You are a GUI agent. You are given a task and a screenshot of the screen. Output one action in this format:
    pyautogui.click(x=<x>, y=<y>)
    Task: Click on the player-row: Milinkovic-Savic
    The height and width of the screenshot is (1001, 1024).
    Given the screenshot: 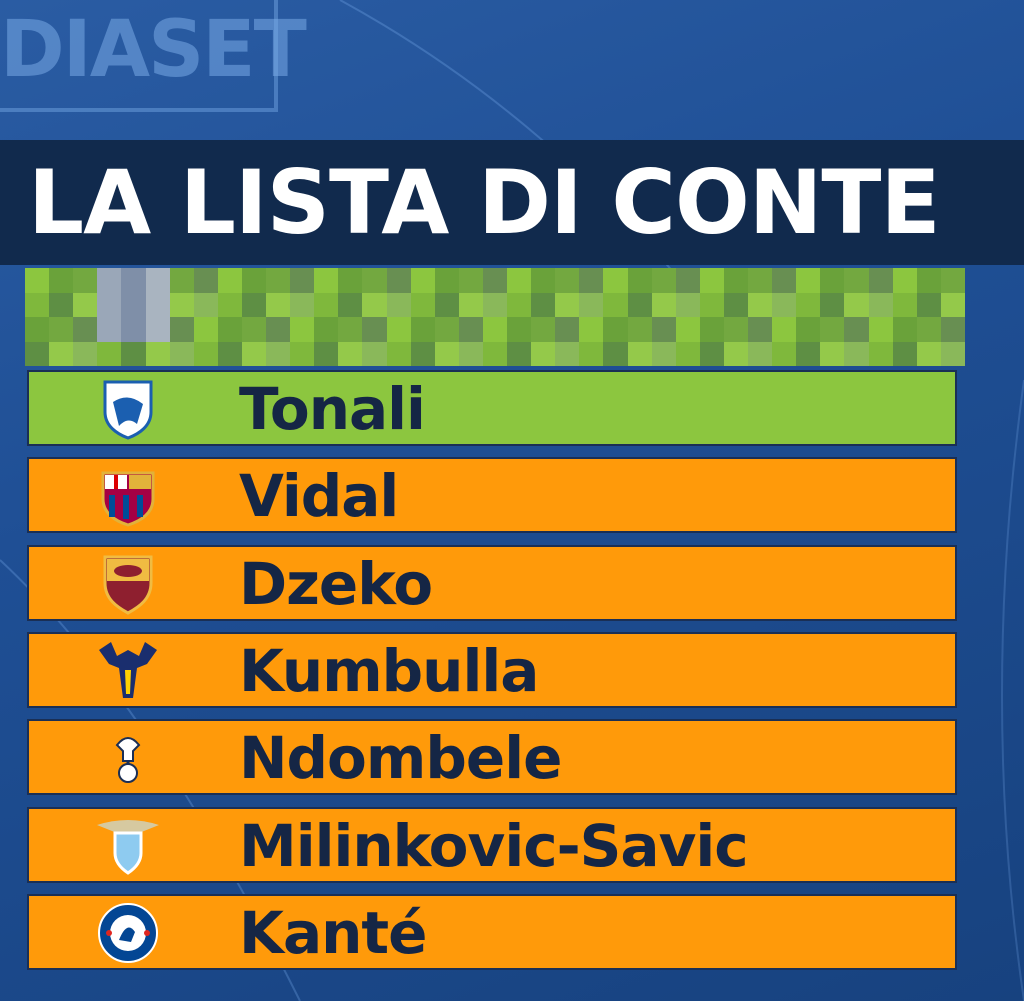 What is the action you would take?
    pyautogui.click(x=492, y=844)
    